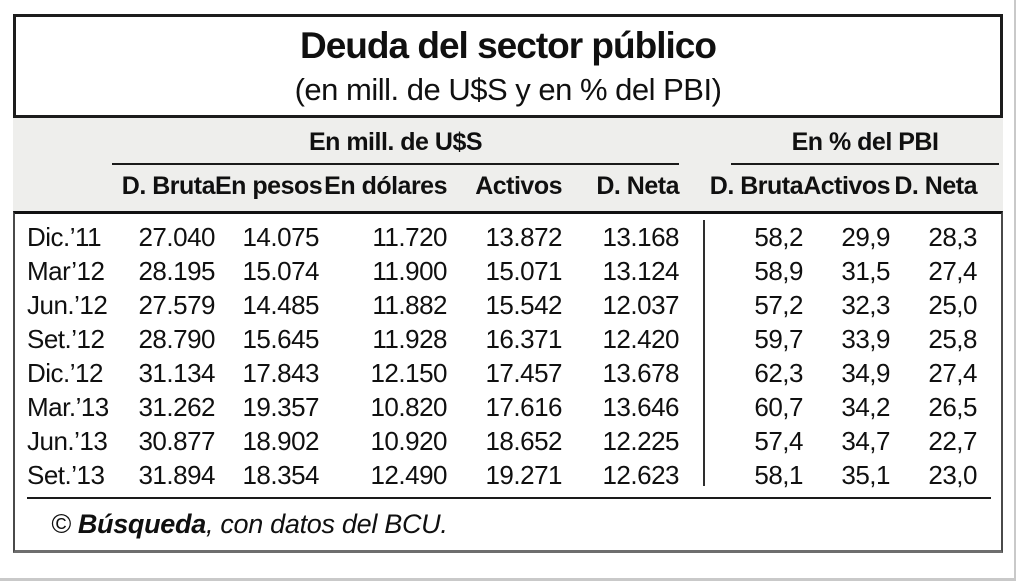 This screenshot has width=1016, height=581. I want to click on cell-en-pesos: 17.843, so click(280, 373).